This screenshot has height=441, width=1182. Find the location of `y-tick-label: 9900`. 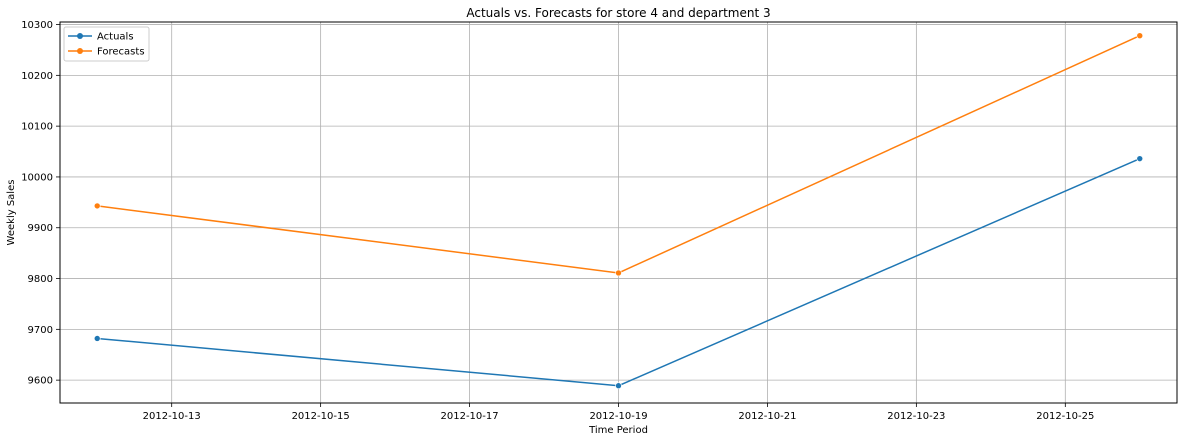

y-tick-label: 9900 is located at coordinates (40, 228).